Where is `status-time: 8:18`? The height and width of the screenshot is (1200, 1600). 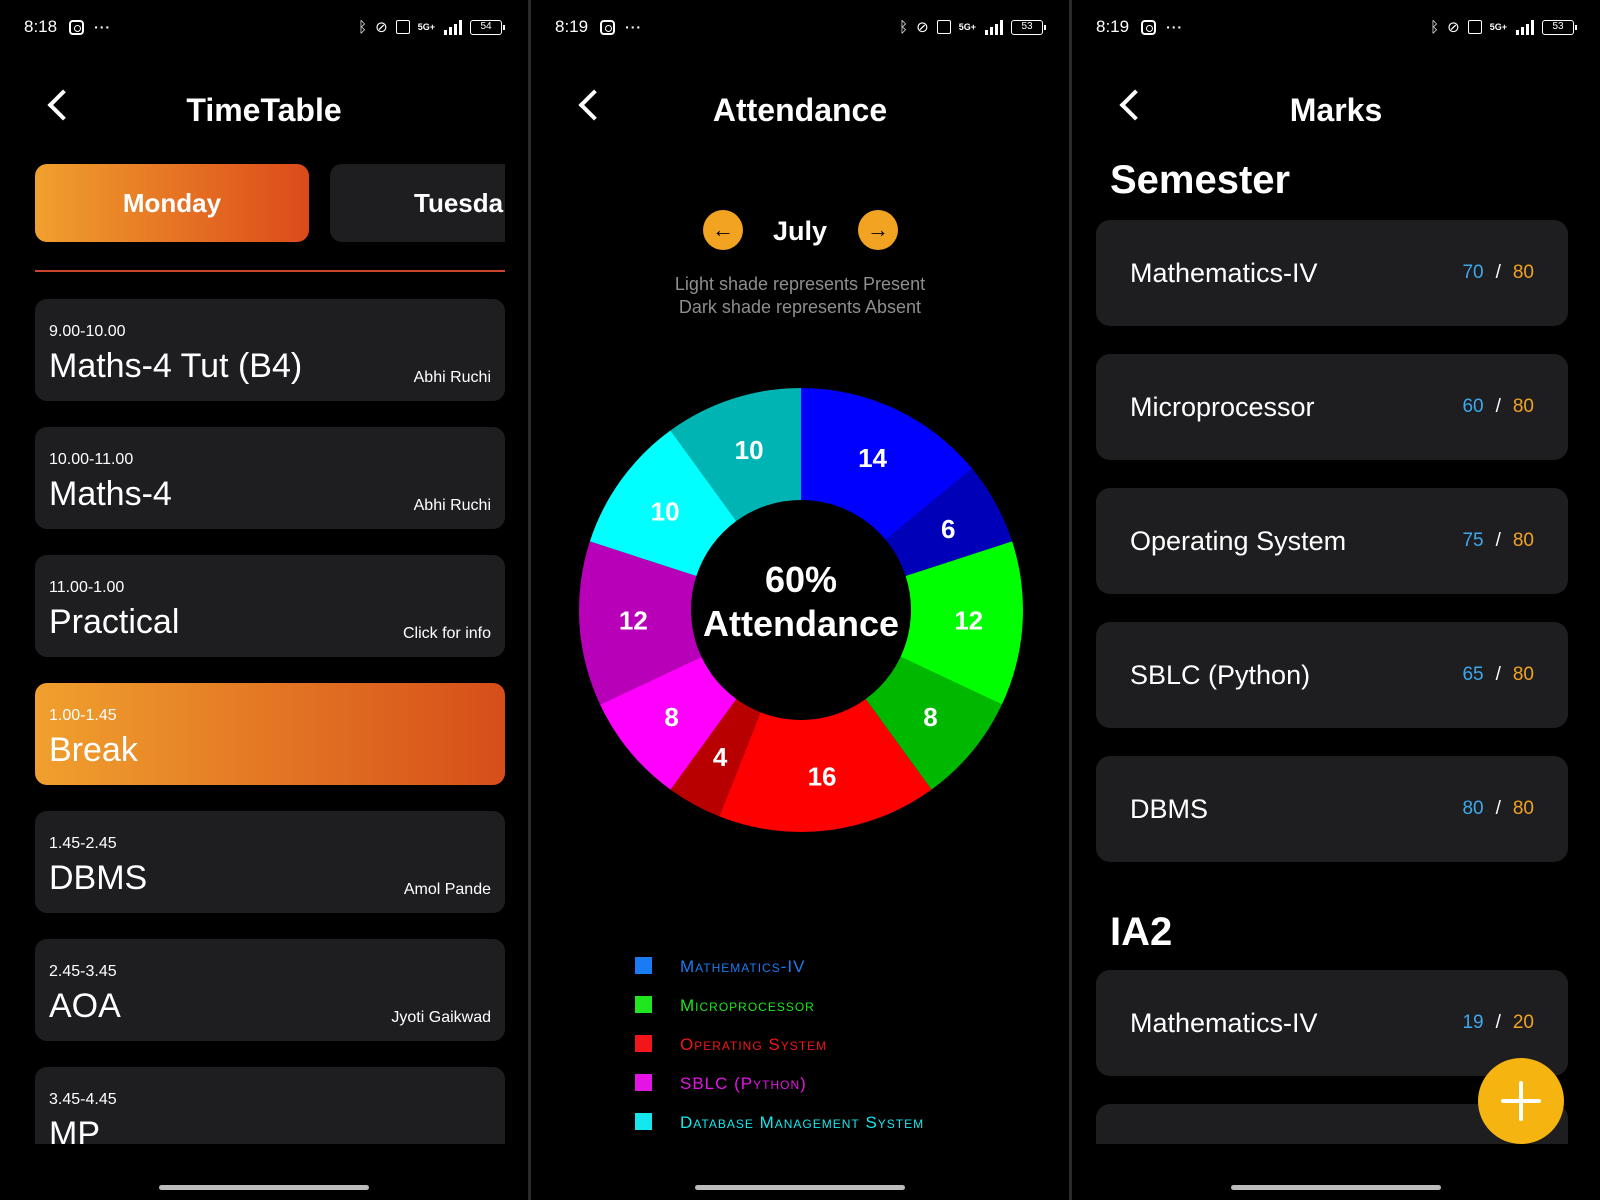 status-time: 8:18 is located at coordinates (41, 26).